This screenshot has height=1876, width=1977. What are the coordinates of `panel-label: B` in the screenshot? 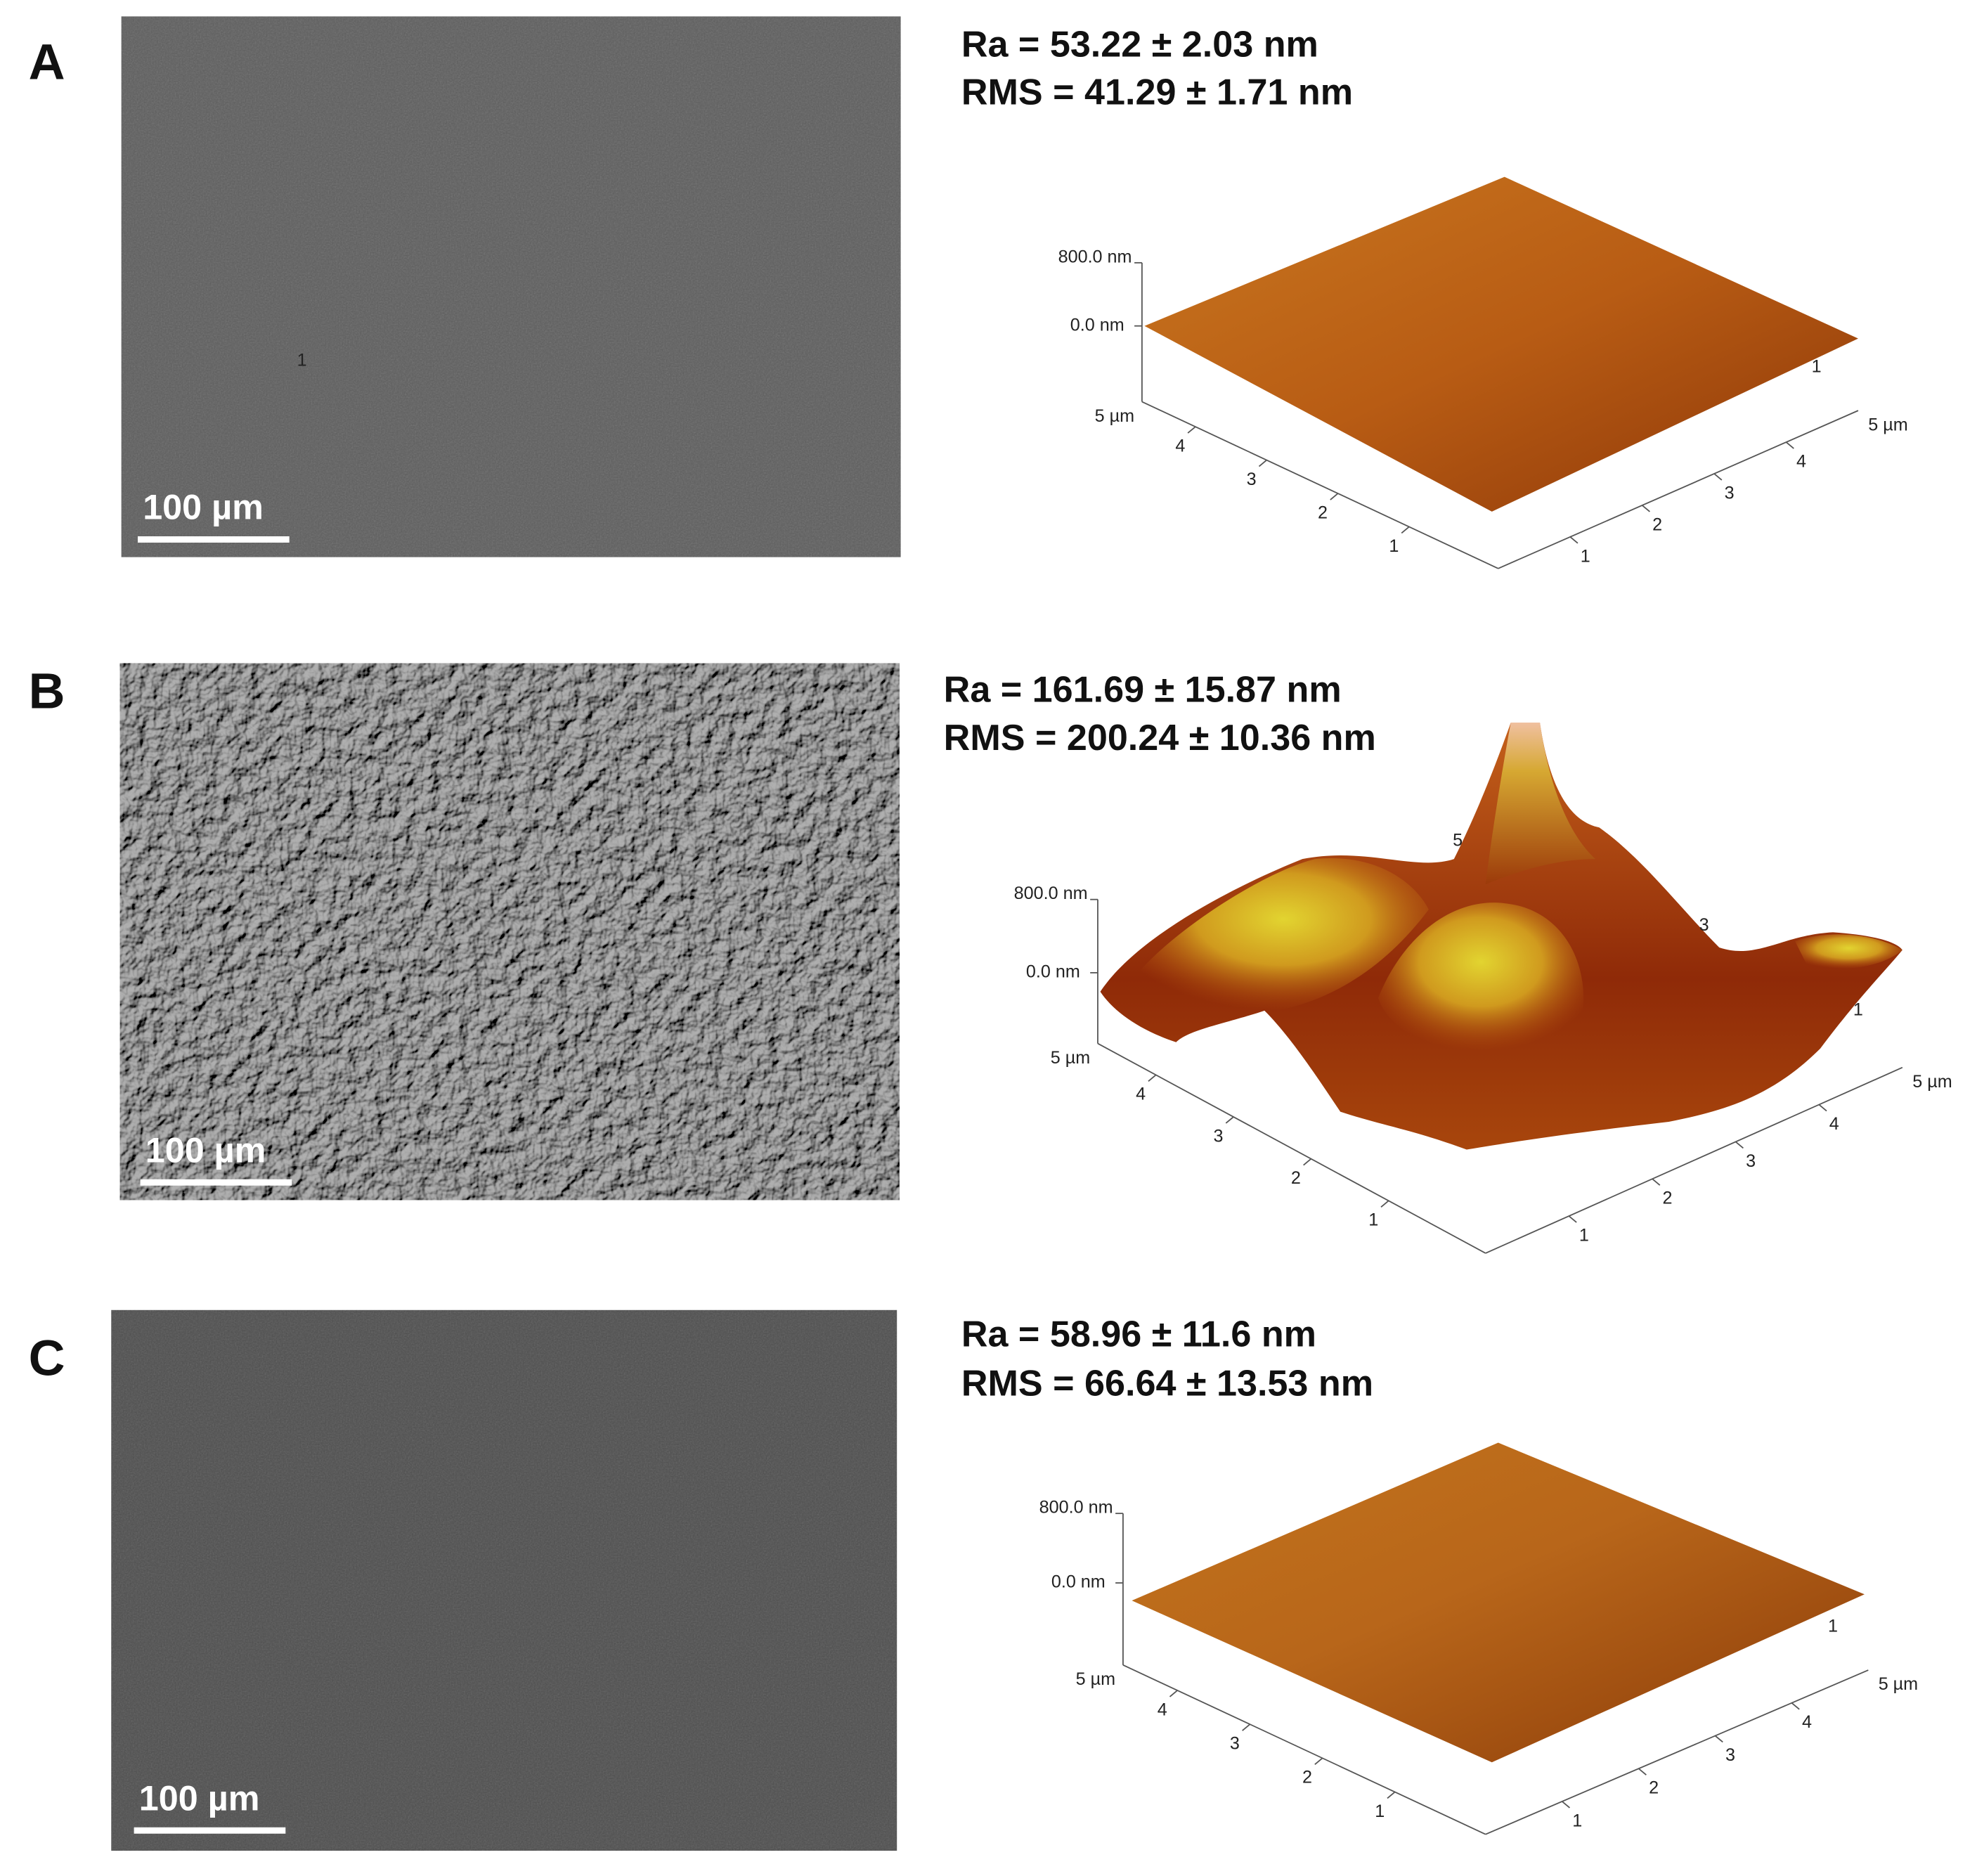 It's located at (47, 692).